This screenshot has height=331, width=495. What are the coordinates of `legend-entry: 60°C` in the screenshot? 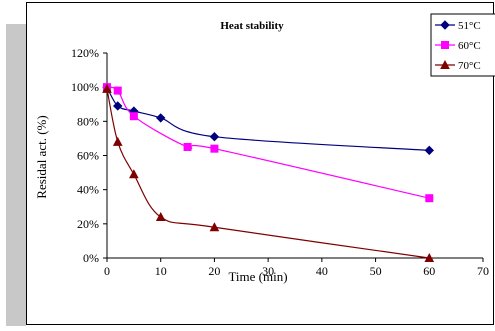 It's located at (458, 46).